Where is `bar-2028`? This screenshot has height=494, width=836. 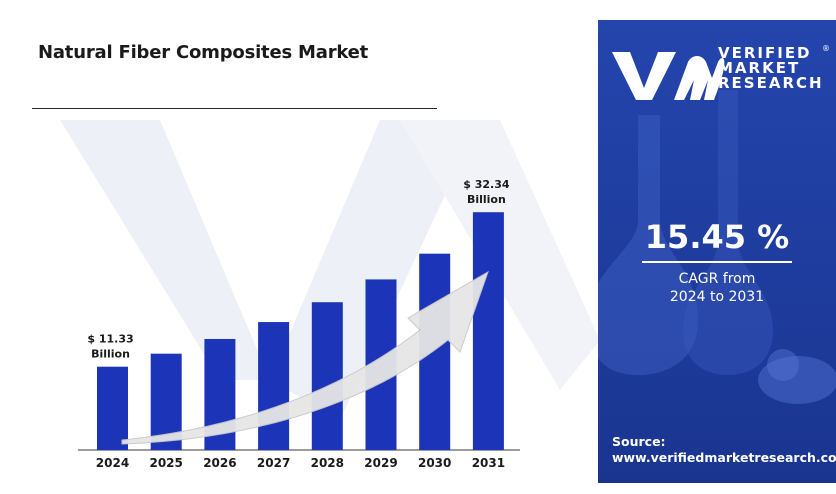 bar-2028 is located at coordinates (327, 376).